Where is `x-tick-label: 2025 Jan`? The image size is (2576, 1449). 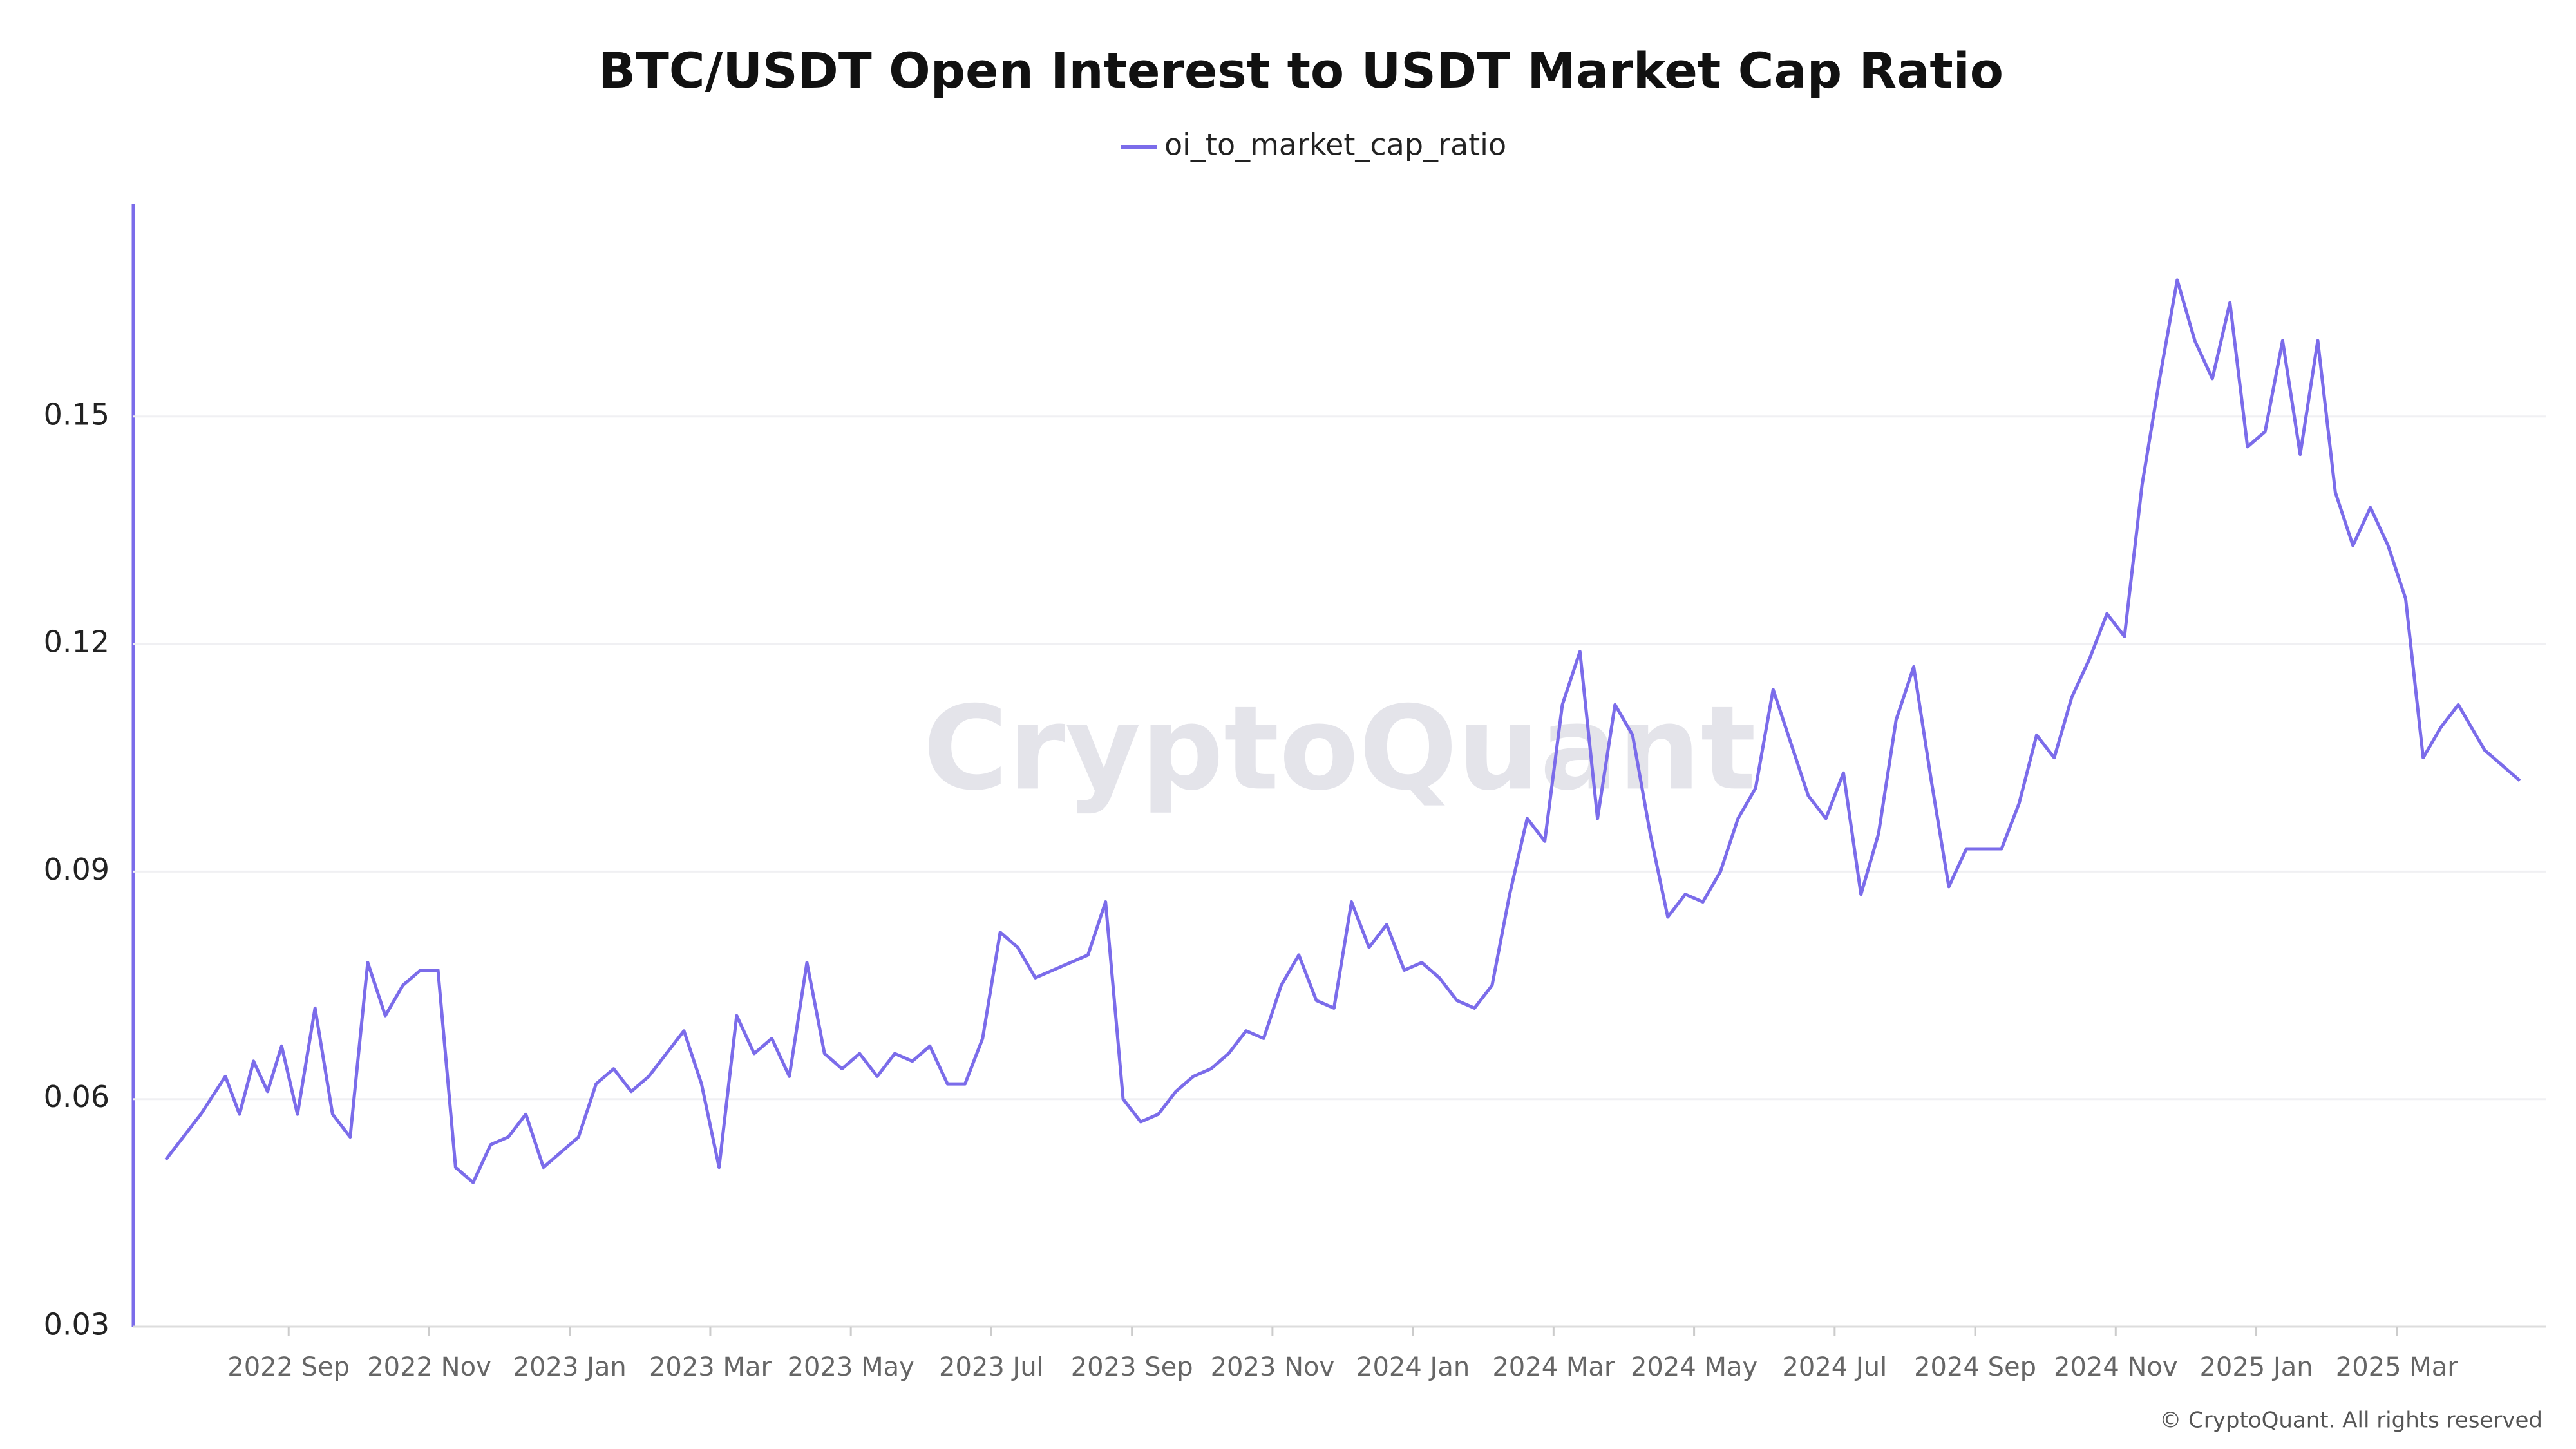
x-tick-label: 2025 Jan is located at coordinates (2256, 1367).